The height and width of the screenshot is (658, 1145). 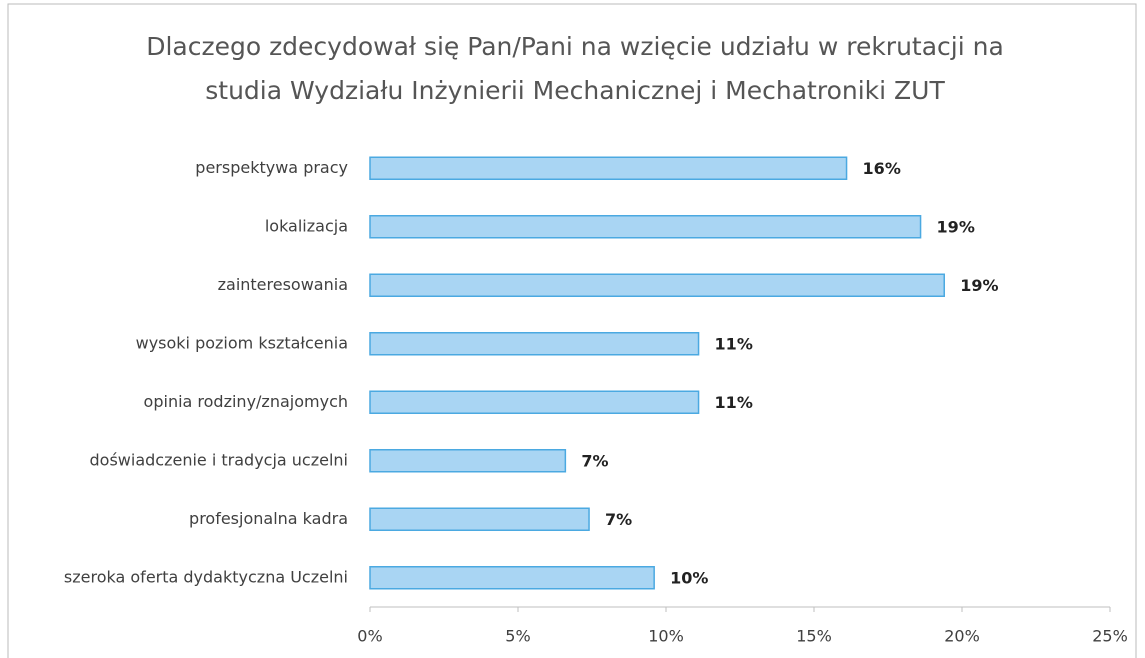 What do you see at coordinates (271, 167) in the screenshot?
I see `y-tick-label: perspektywa pracy` at bounding box center [271, 167].